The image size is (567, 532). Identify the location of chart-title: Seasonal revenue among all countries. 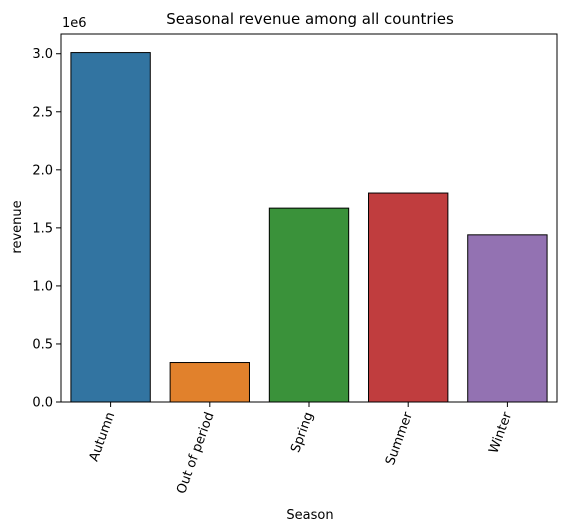
(310, 19).